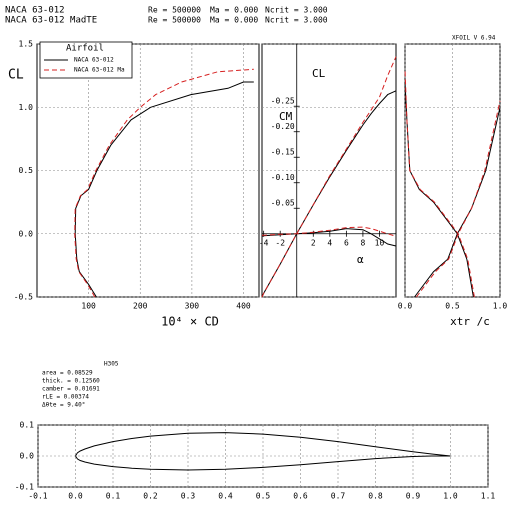 The width and height of the screenshot is (521, 507). I want to click on x-tick-label: 8, so click(362, 242).